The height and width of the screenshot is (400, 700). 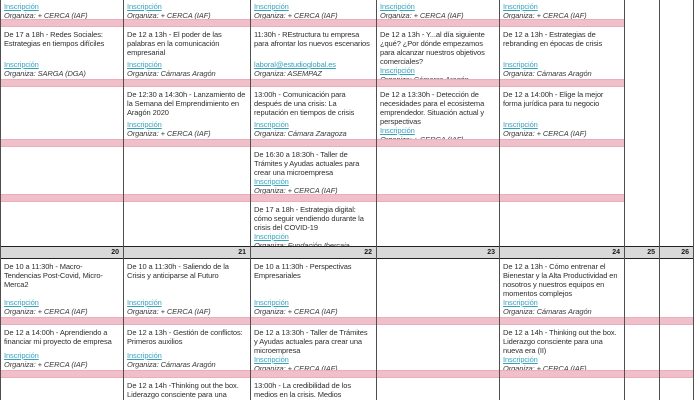 What do you see at coordinates (302, 243) in the screenshot?
I see `event-organizer: Organiza: Fundación Ibercaja` at bounding box center [302, 243].